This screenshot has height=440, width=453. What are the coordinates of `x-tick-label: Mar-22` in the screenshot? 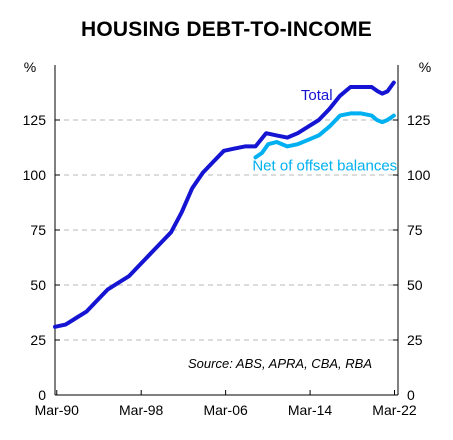 It's located at (394, 410).